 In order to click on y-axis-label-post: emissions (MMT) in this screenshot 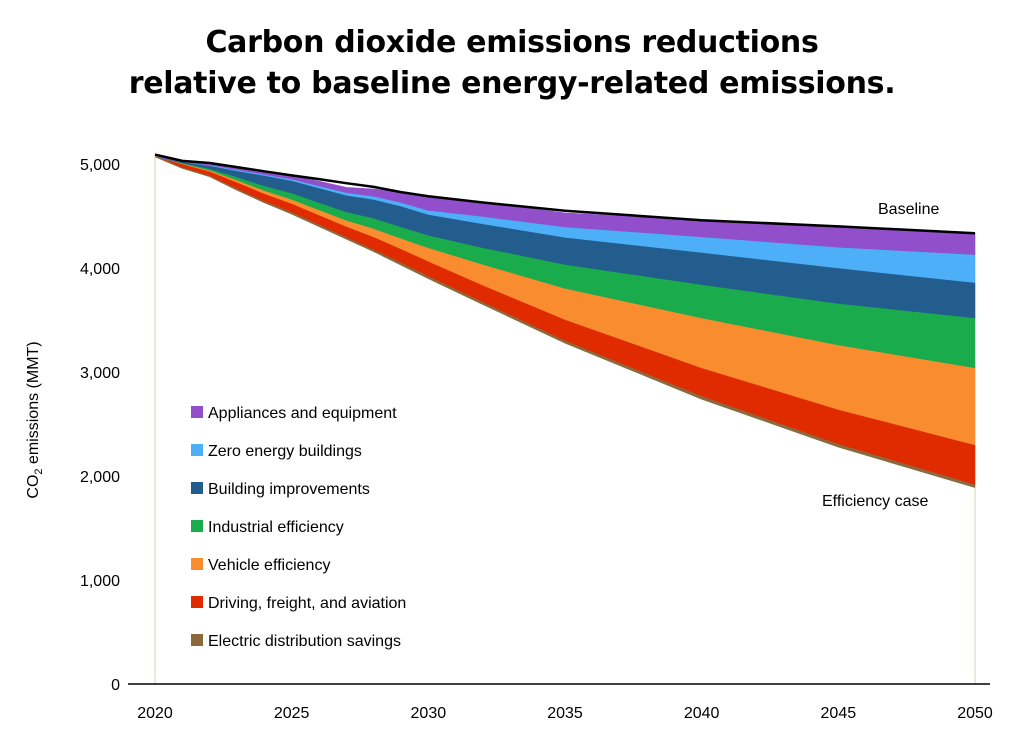, I will do `click(33, 404)`.